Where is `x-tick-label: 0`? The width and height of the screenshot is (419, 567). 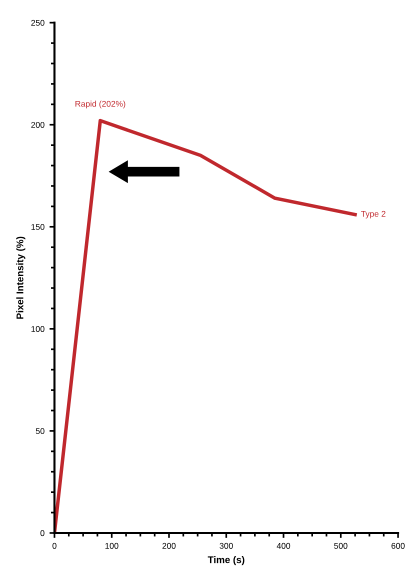
x-tick-label: 0 is located at coordinates (54, 545).